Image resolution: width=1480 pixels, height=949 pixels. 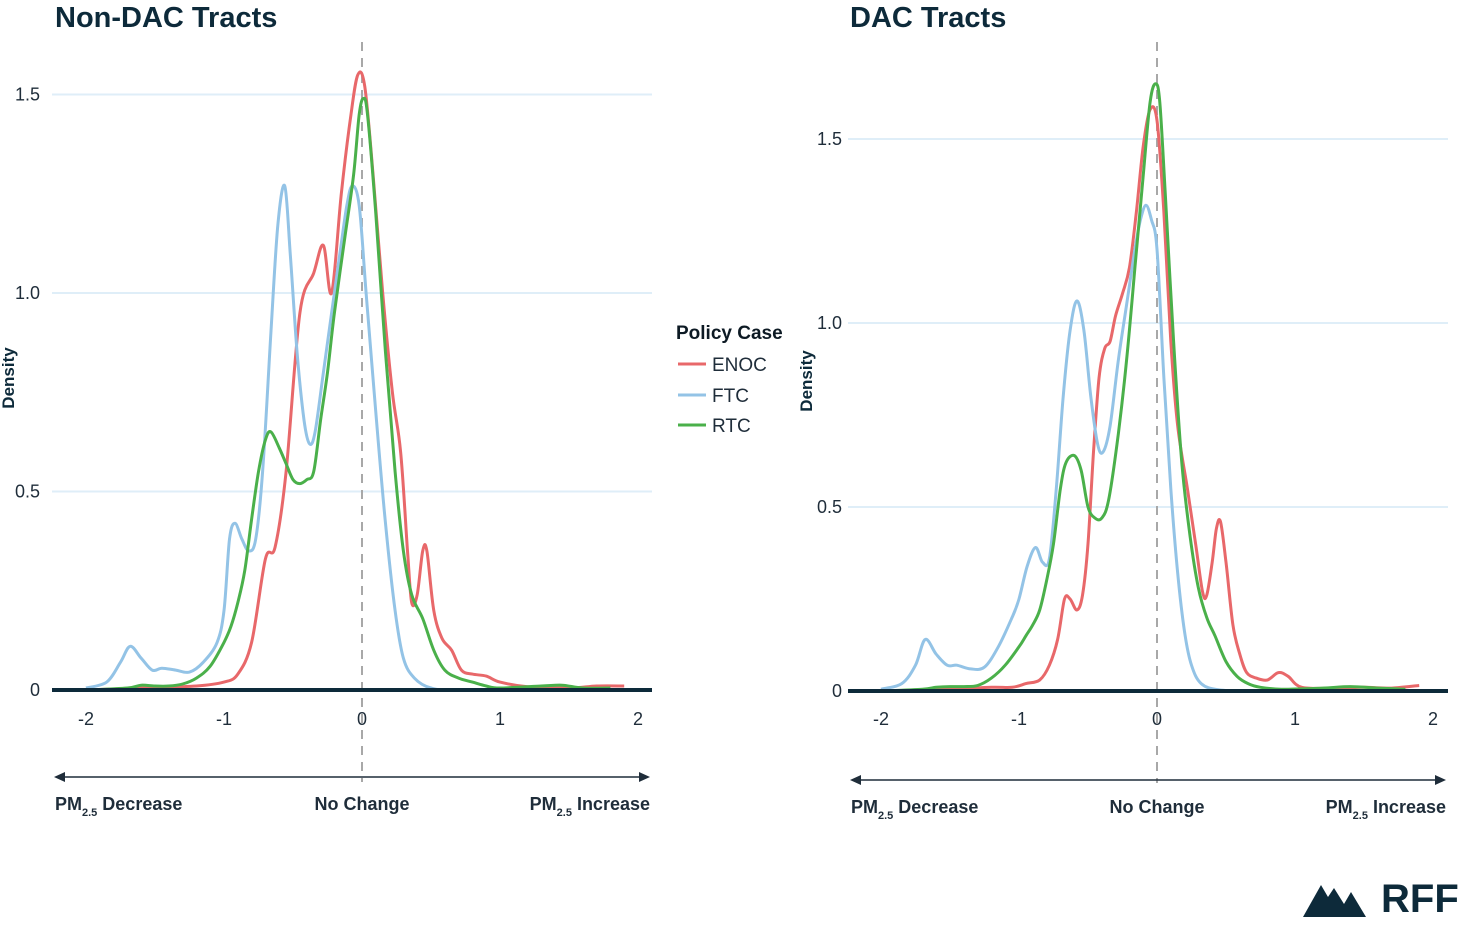 What do you see at coordinates (729, 333) in the screenshot?
I see `legend-title: Policy Case` at bounding box center [729, 333].